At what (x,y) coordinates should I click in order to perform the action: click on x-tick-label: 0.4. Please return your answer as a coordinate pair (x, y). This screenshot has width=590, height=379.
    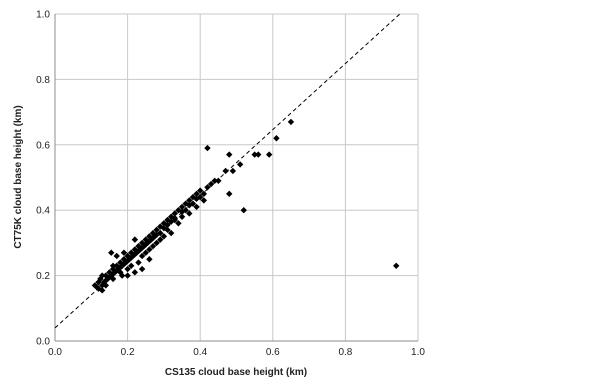
    Looking at the image, I should click on (200, 352).